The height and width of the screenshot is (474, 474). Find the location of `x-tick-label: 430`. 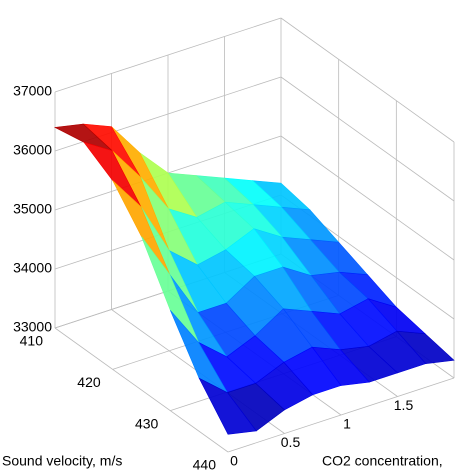

x-tick-label: 430 is located at coordinates (147, 423).